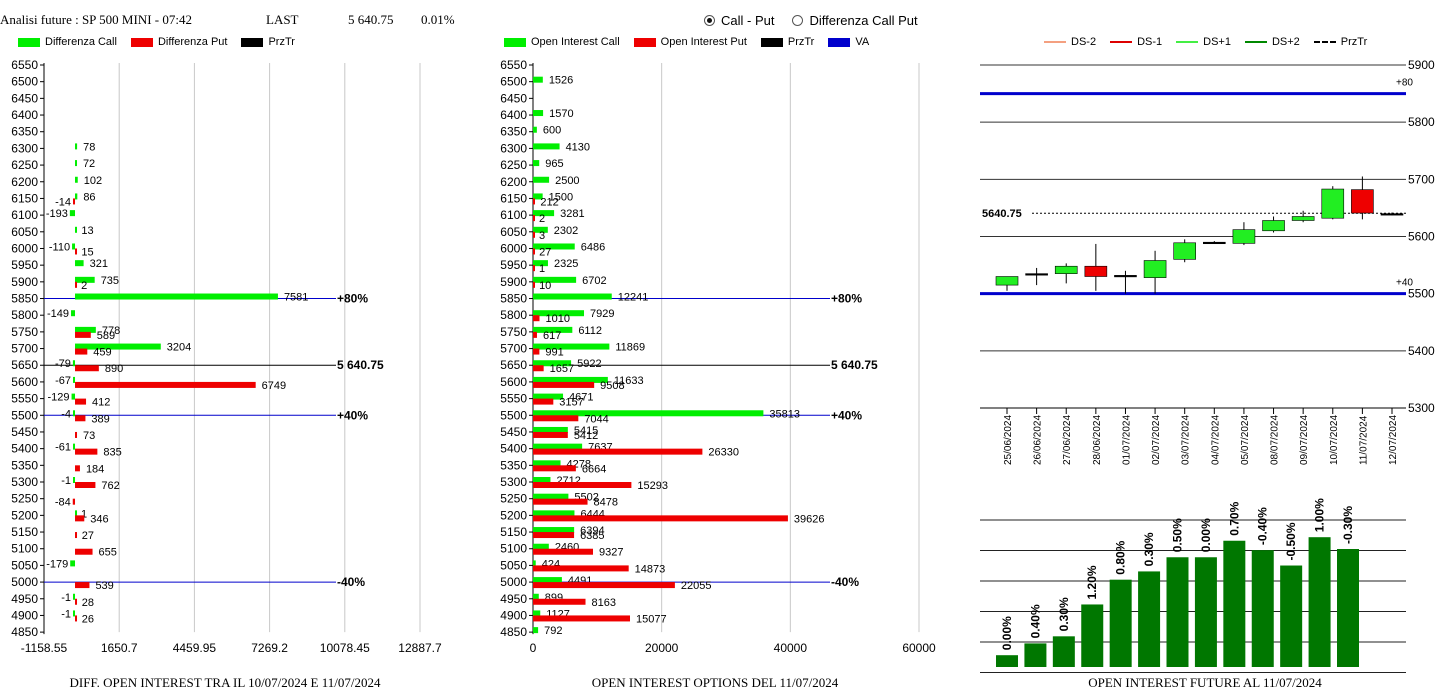 This screenshot has height=695, width=1440. What do you see at coordinates (586, 436) in the screenshot?
I see `oi-bar-label: 5412` at bounding box center [586, 436].